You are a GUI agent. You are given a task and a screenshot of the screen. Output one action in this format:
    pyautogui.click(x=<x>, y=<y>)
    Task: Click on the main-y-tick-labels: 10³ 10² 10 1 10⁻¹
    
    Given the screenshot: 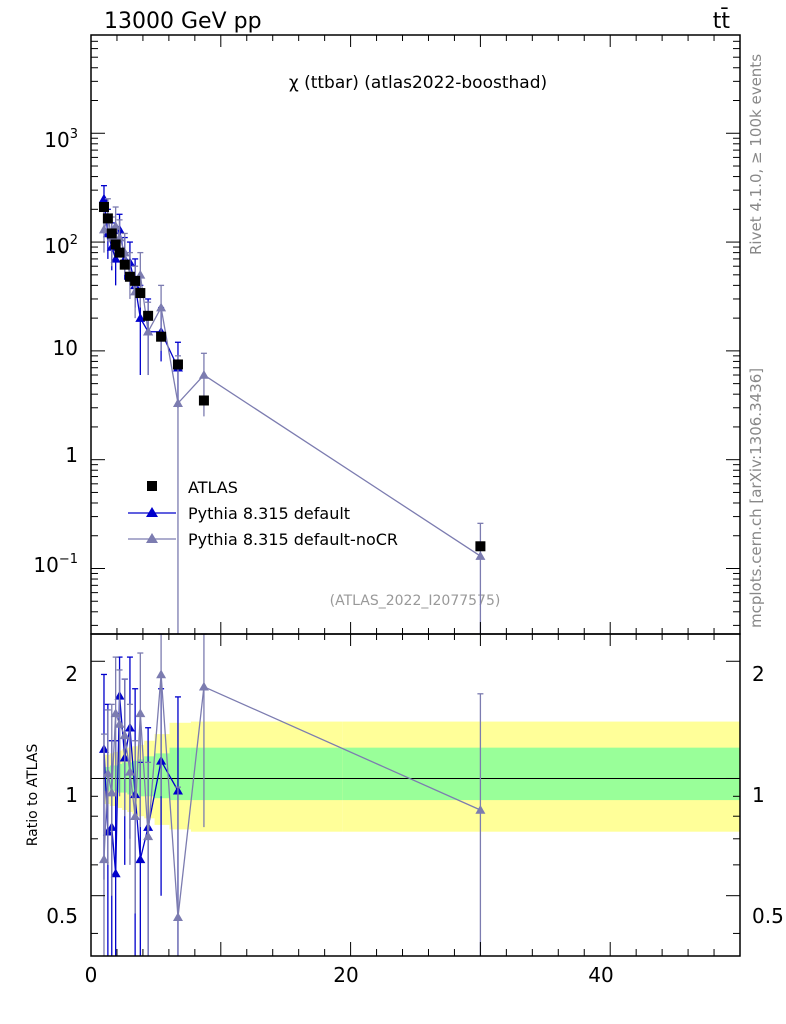 What is the action you would take?
    pyautogui.click(x=55, y=352)
    